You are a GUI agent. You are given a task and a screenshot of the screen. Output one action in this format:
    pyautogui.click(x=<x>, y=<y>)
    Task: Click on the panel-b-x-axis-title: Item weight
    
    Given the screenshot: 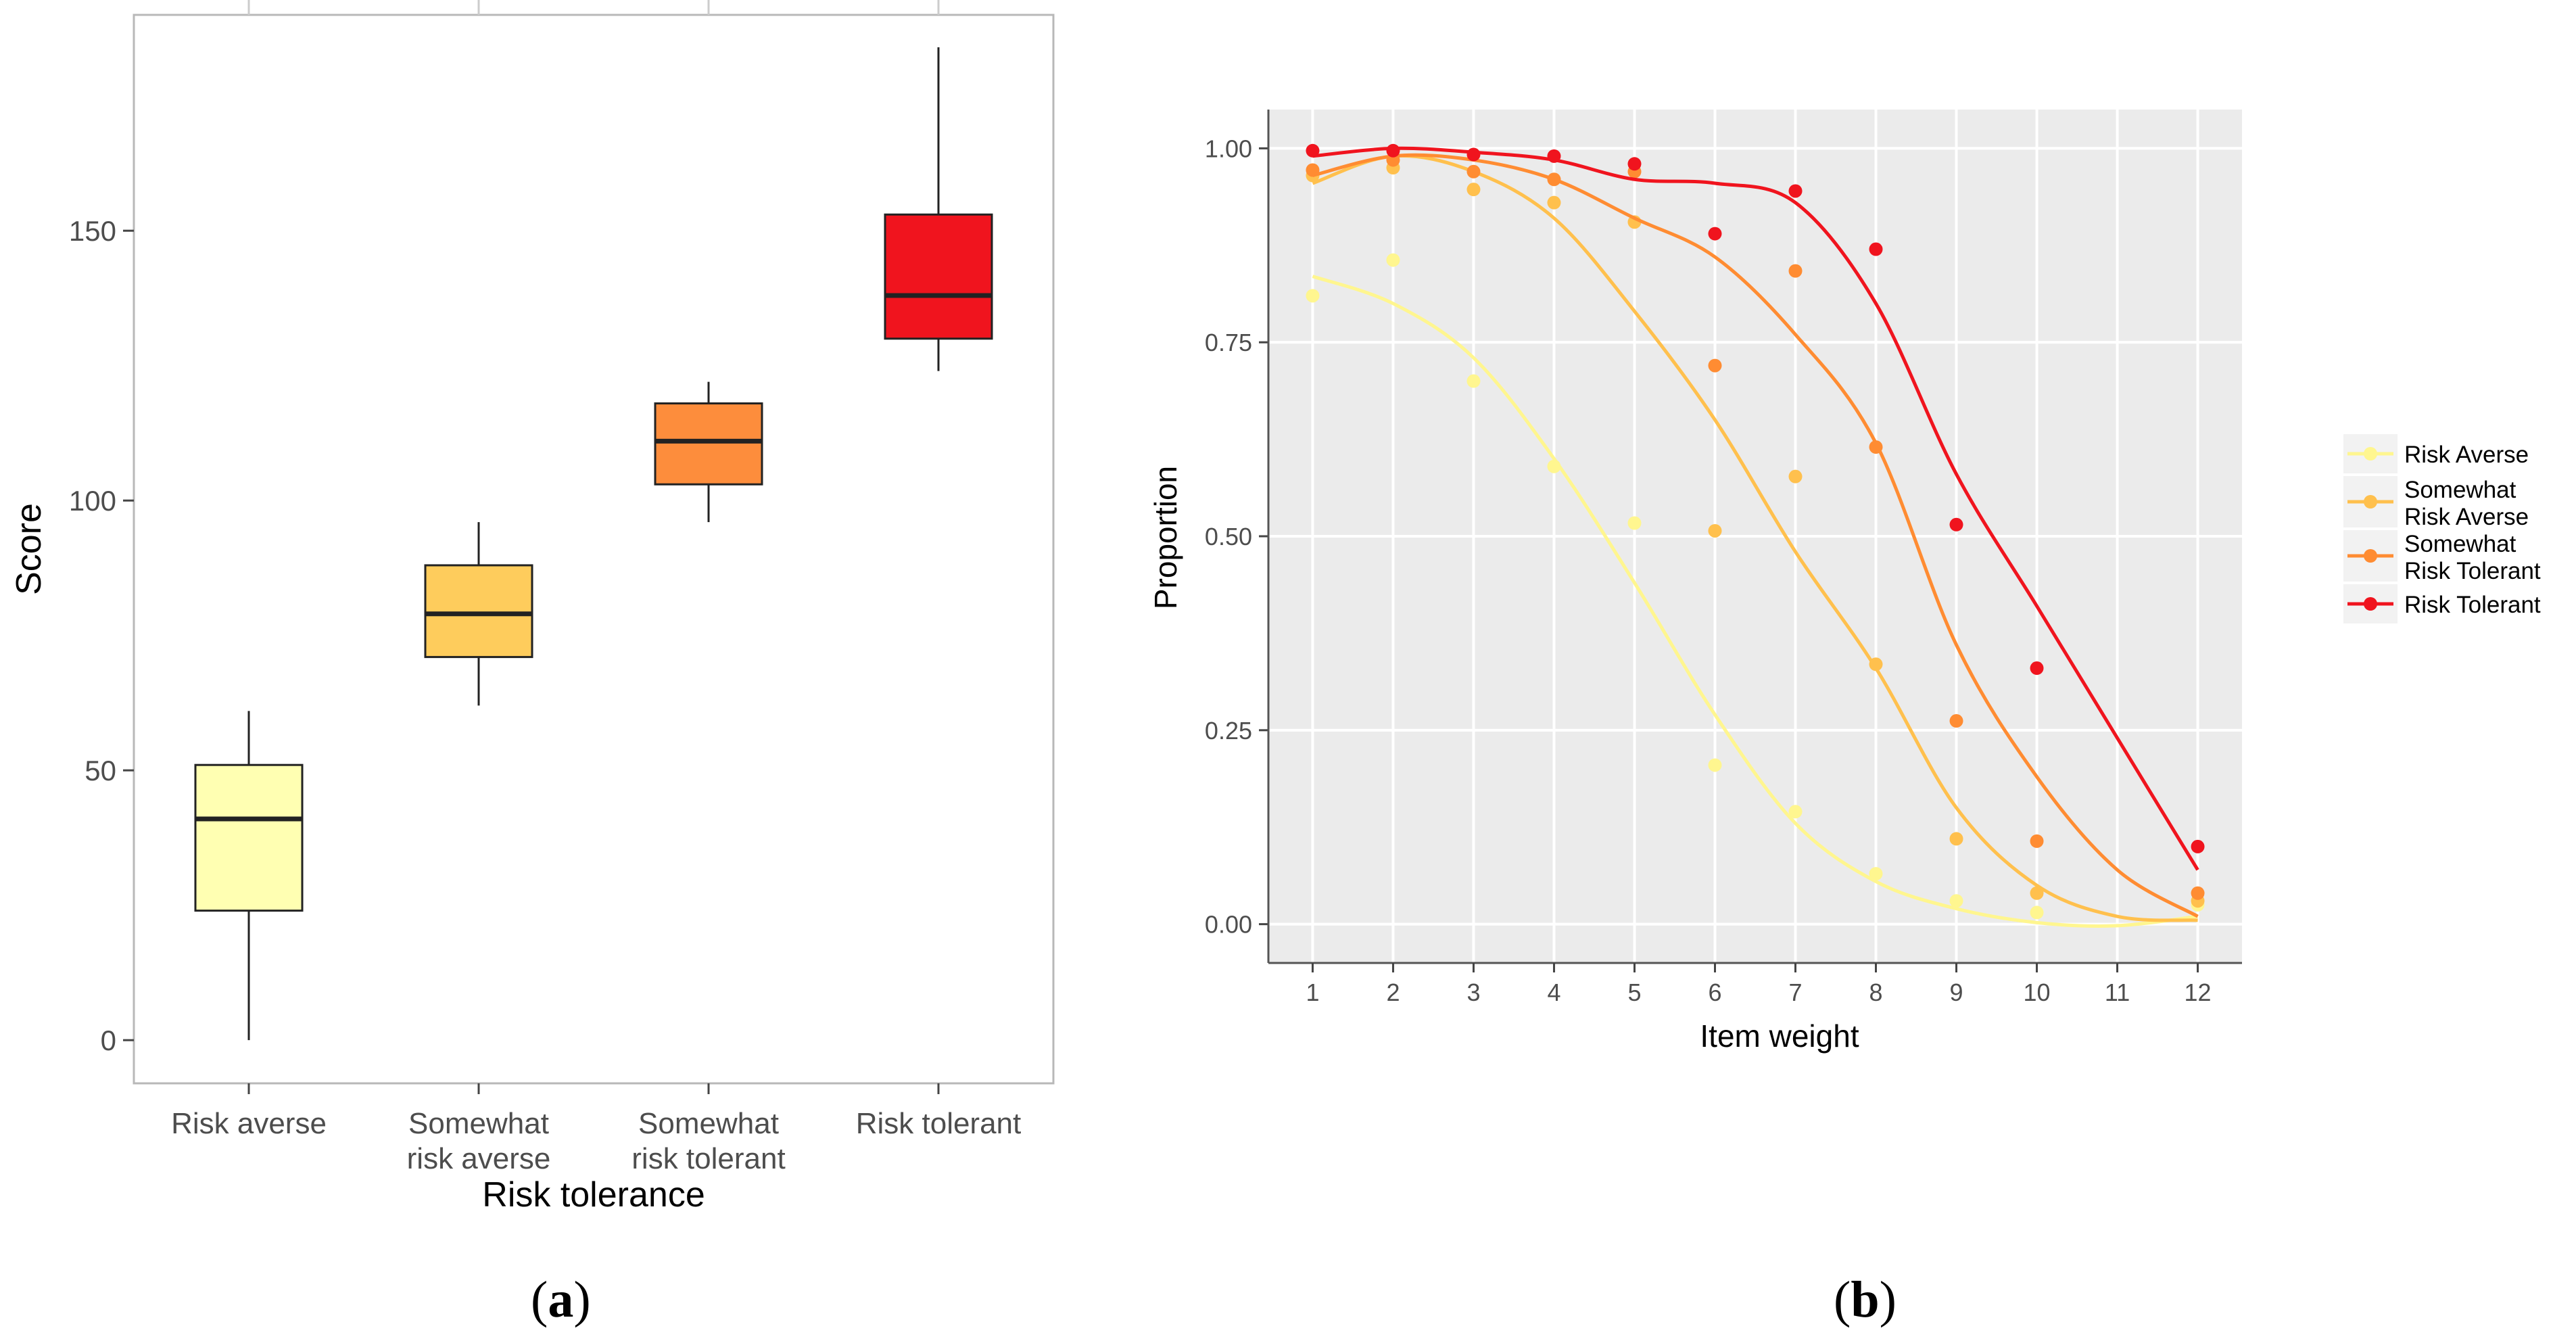 What is the action you would take?
    pyautogui.click(x=1779, y=1036)
    